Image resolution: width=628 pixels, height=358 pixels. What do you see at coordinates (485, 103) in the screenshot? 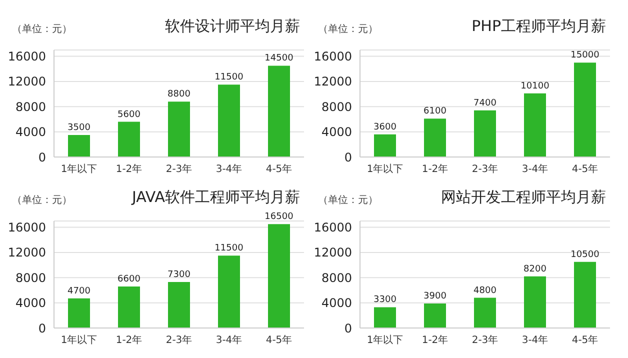
I see `data-label: 7400` at bounding box center [485, 103].